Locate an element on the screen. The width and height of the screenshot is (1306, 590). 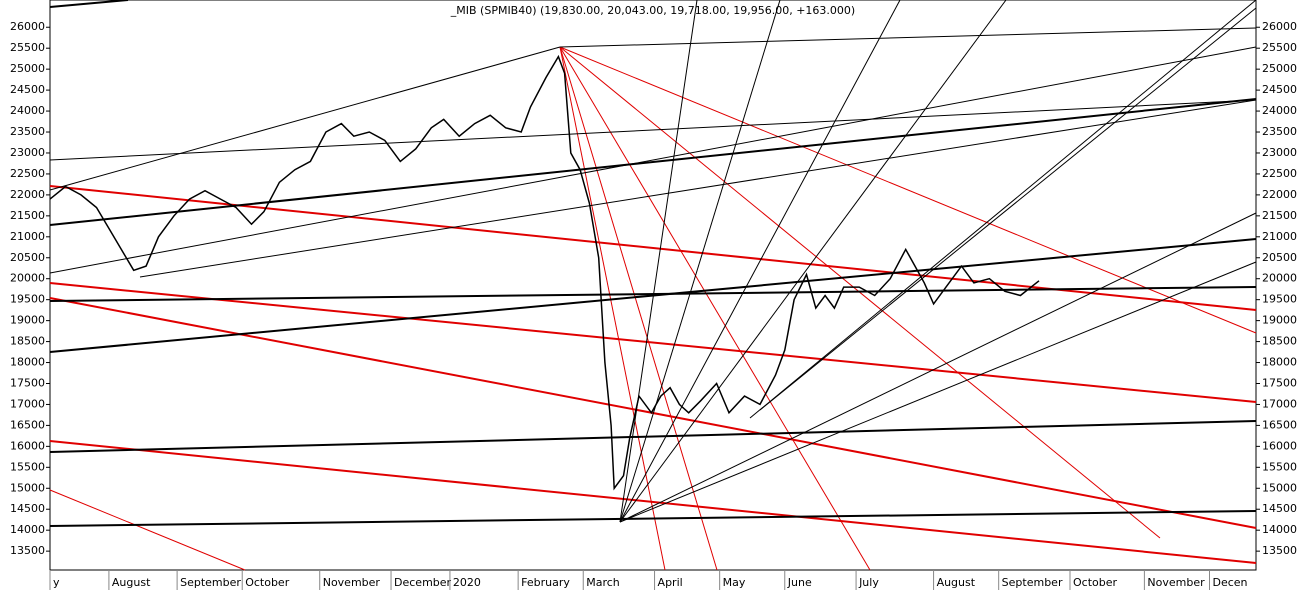
x-tick-label: y is located at coordinates (56, 582).